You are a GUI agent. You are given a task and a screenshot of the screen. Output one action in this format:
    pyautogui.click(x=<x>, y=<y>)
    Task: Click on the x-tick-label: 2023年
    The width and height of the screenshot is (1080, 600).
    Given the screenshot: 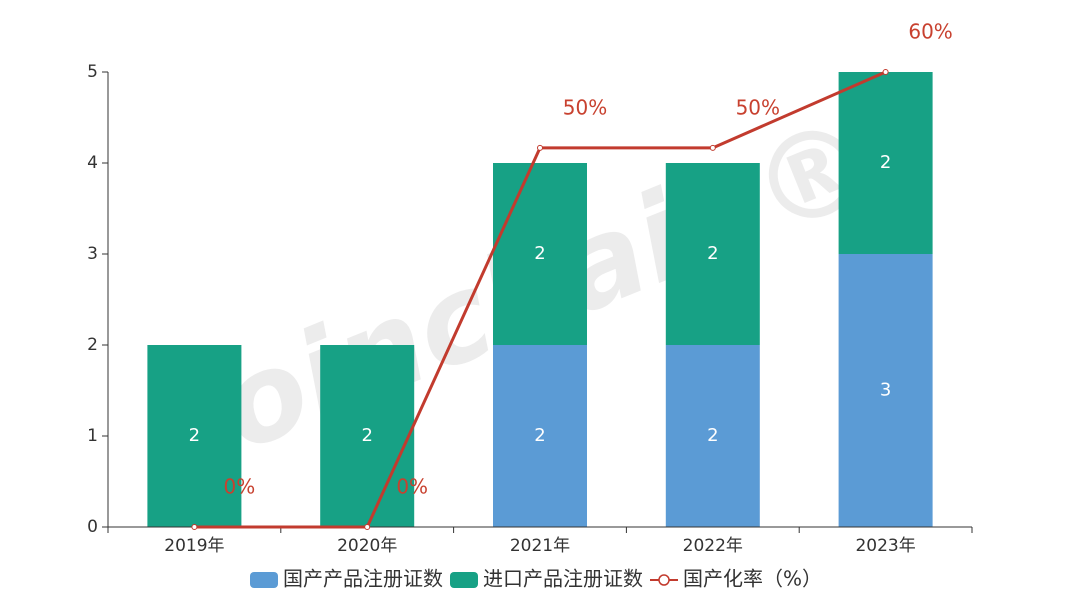 What is the action you would take?
    pyautogui.click(x=885, y=546)
    